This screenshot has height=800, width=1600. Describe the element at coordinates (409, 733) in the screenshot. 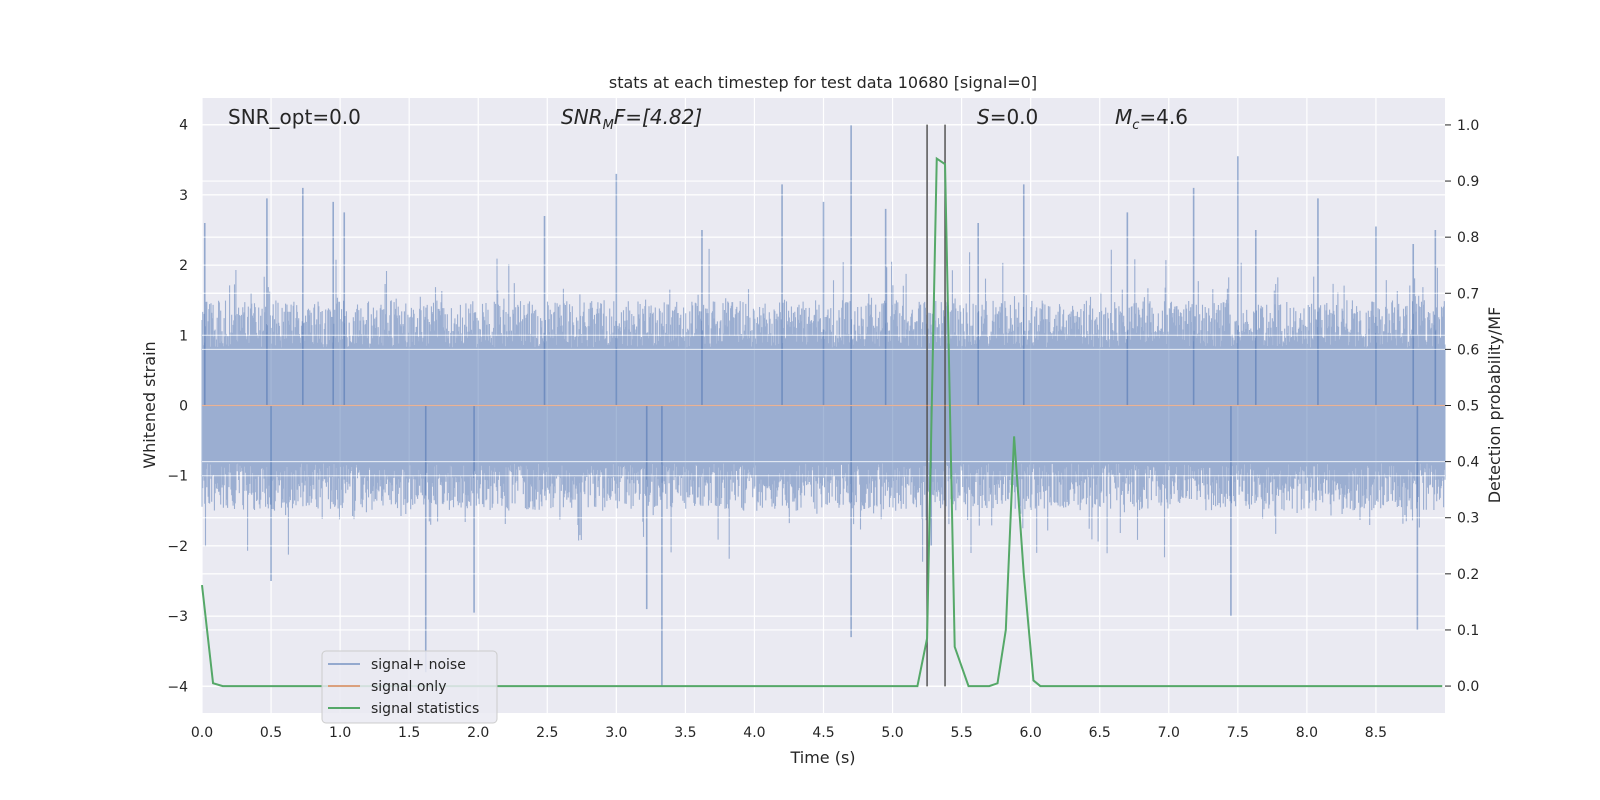

I see `x-tick-label: 1.5` at that location.